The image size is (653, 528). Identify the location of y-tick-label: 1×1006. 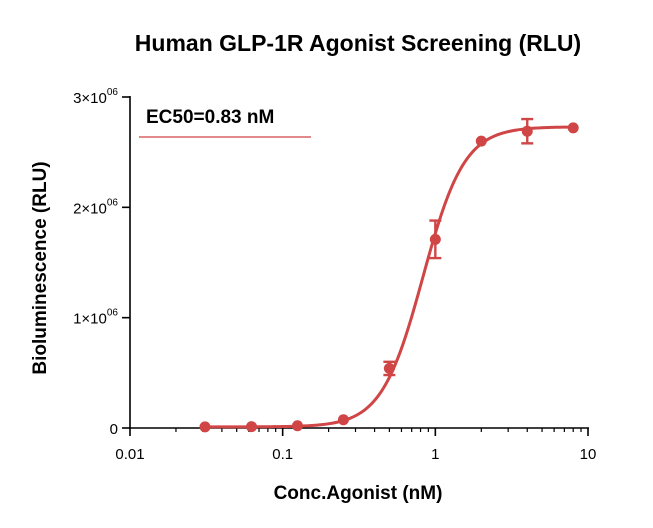
(95, 318).